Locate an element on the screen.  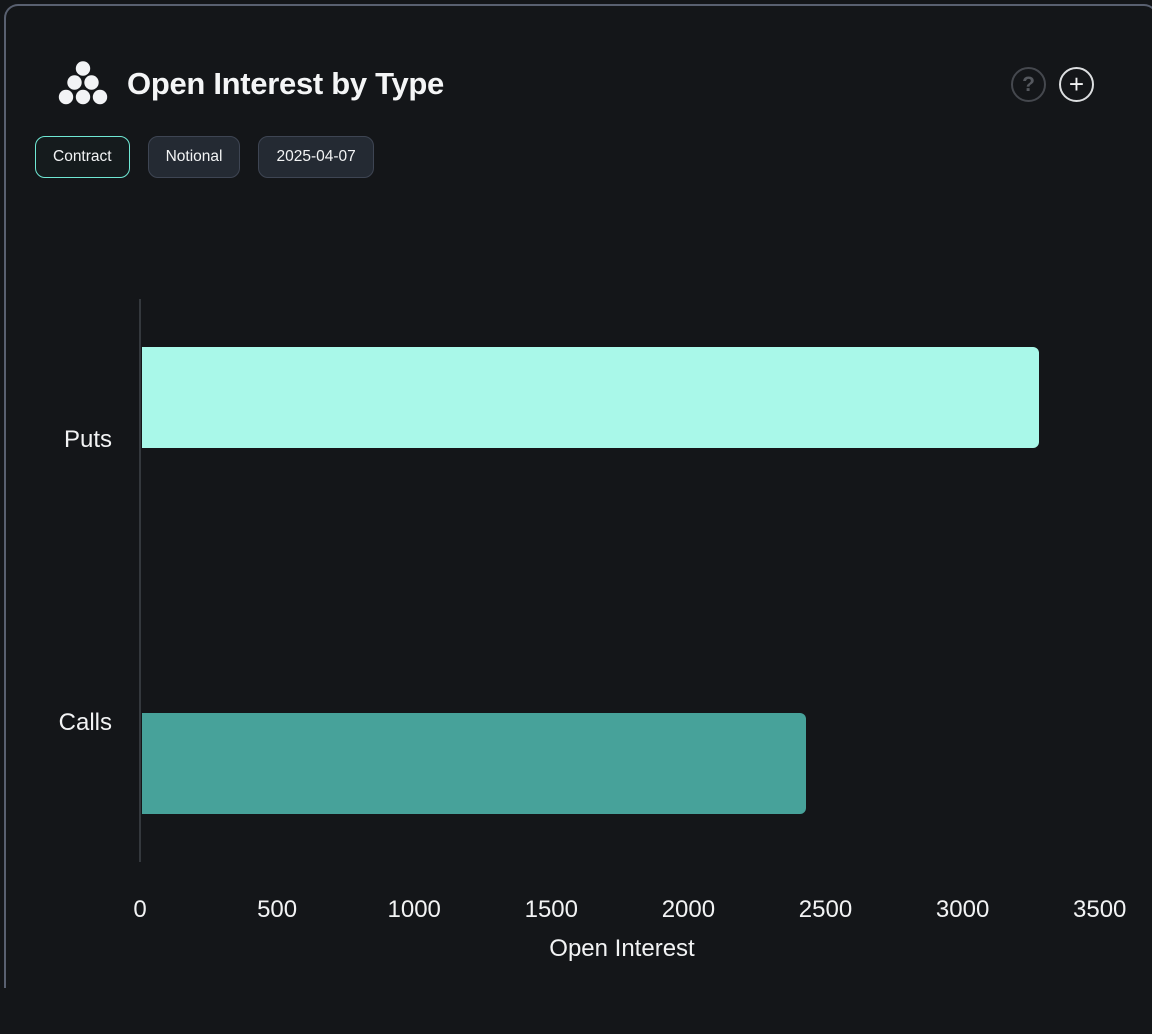
y-category-label-calls: Calls is located at coordinates (85, 722).